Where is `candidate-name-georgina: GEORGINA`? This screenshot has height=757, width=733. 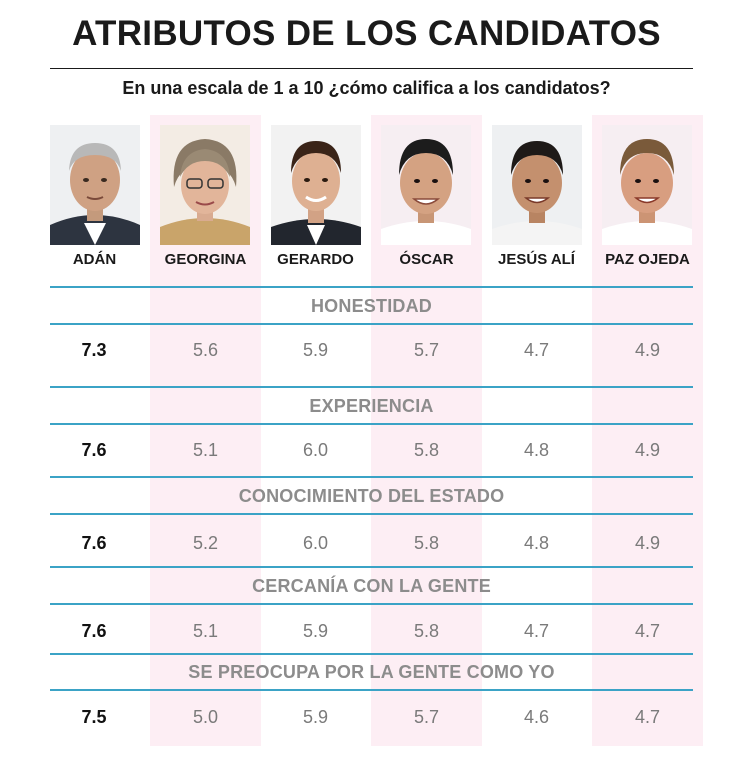
candidate-name-georgina: GEORGINA is located at coordinates (205, 259).